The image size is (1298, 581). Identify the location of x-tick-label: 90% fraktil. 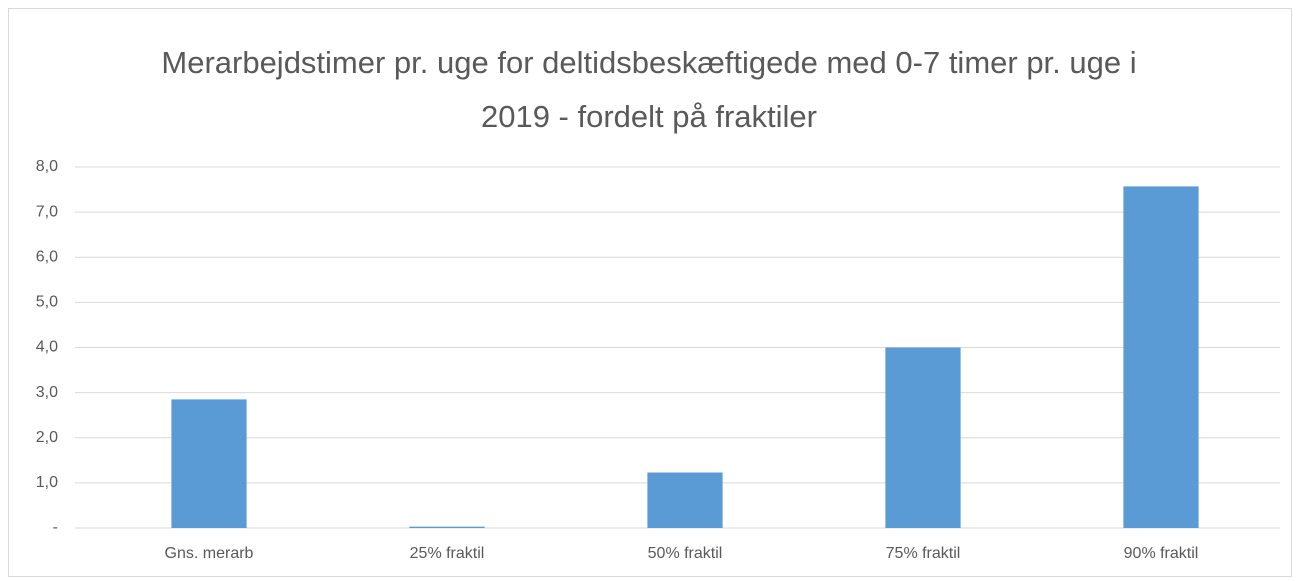
(1161, 553).